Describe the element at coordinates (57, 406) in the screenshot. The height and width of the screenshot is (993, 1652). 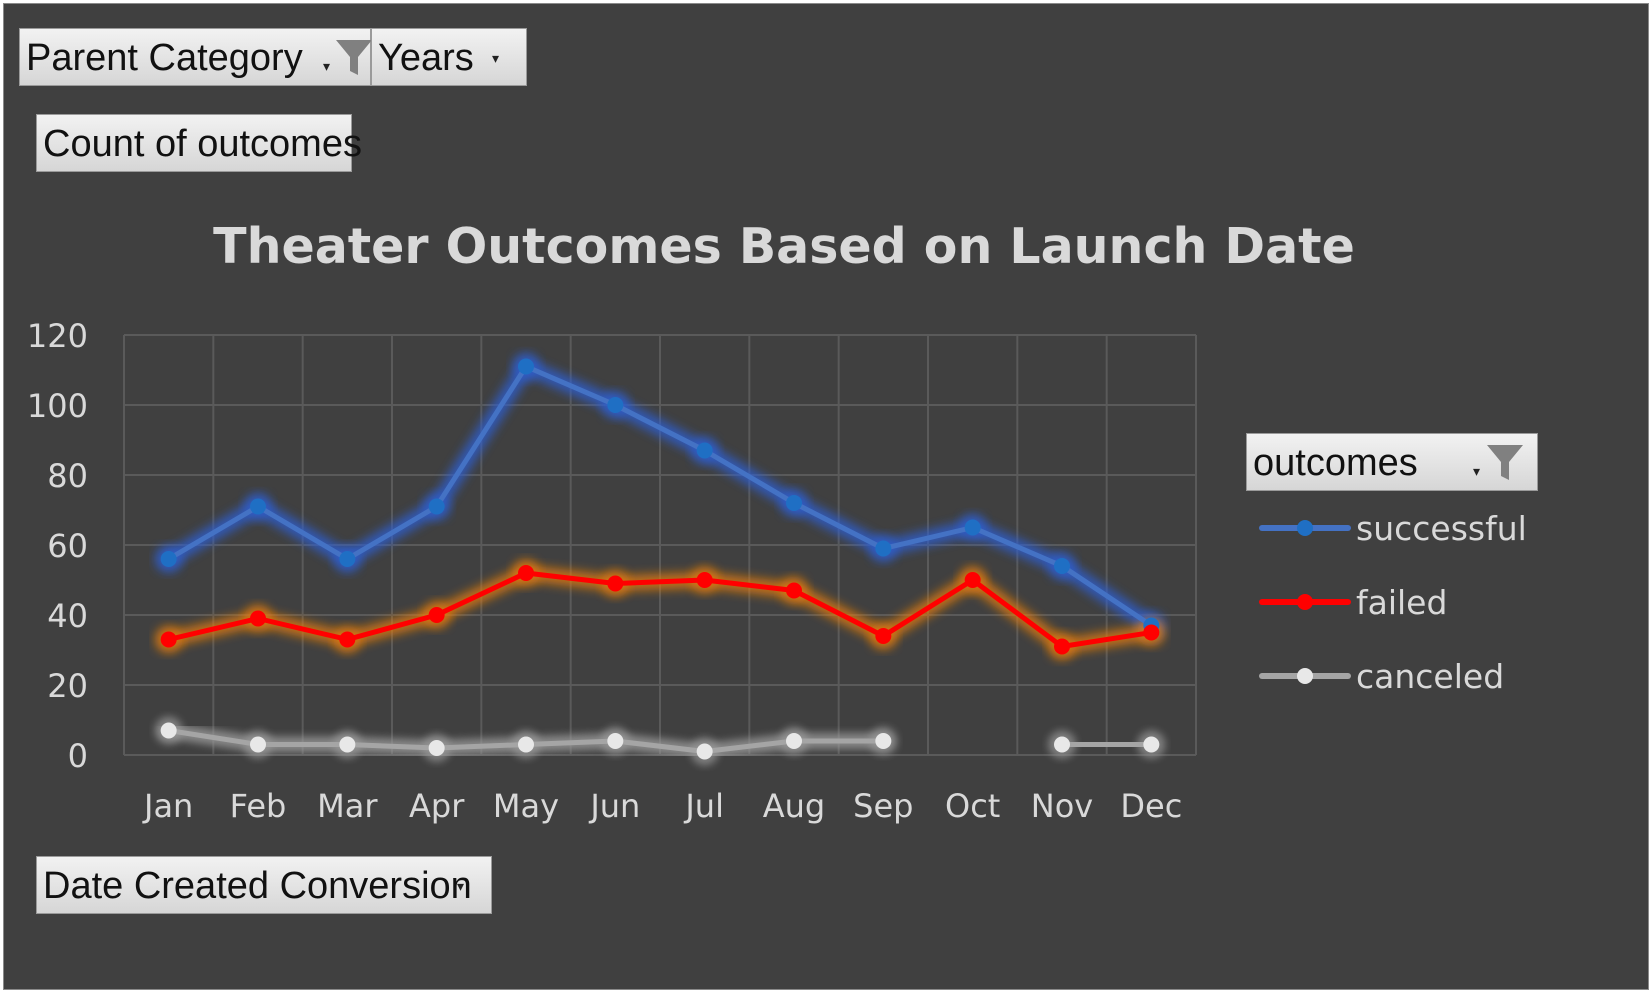
I see `y-tick-label: 100` at that location.